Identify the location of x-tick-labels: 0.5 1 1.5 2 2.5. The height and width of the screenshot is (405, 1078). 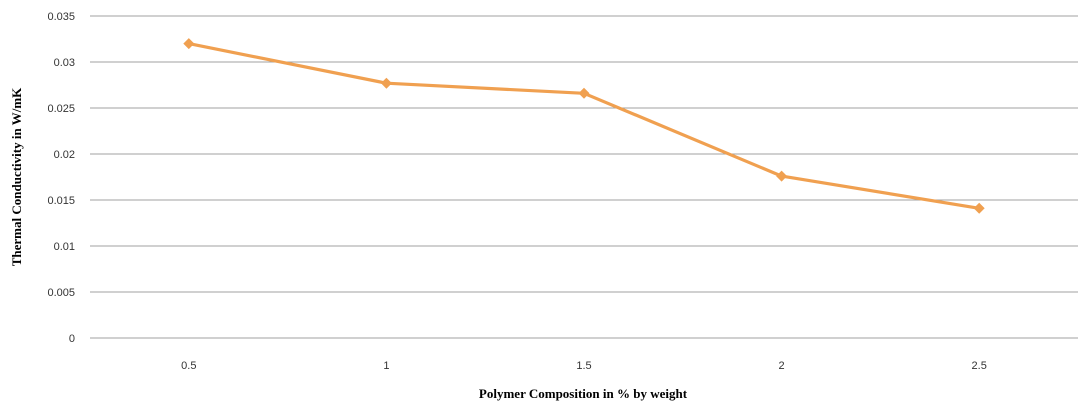
(584, 366).